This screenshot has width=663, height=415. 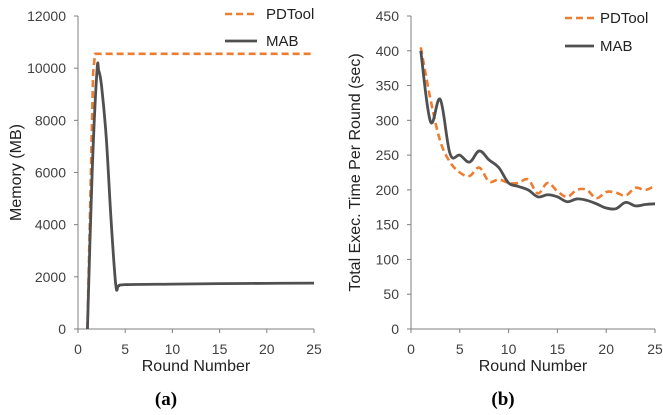 I want to click on y-tick-label: 150, so click(x=388, y=225).